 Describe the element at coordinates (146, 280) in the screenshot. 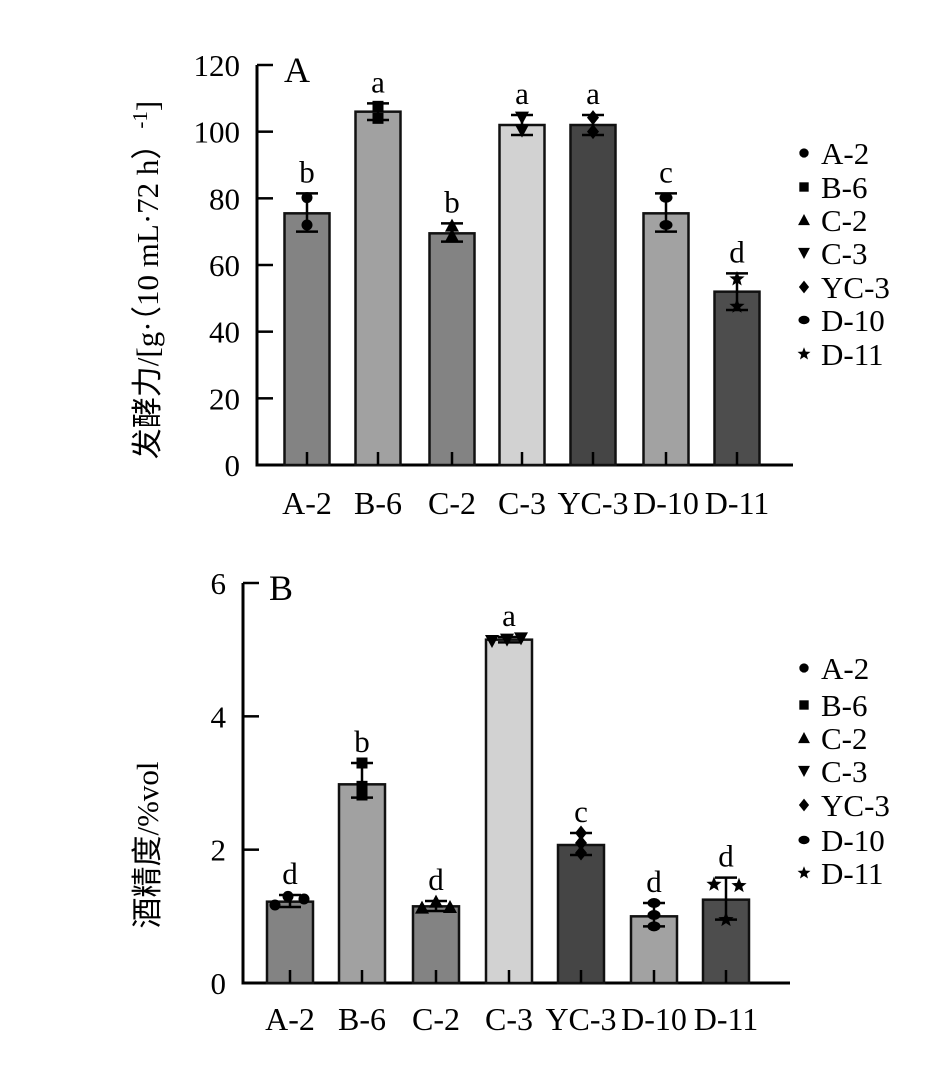

I see `y-axis-label: 发酵力/[g·（10 mL·72 h）-1]` at that location.